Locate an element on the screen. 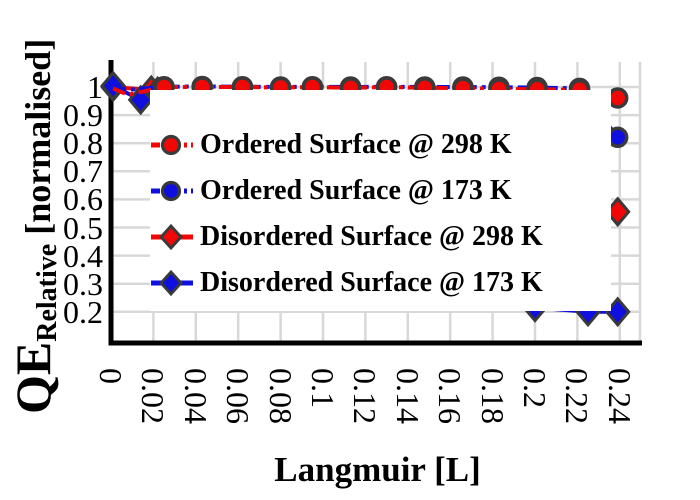 This screenshot has height=500, width=700. y-axis-title: QERelative [normalised] is located at coordinates (33, 226).